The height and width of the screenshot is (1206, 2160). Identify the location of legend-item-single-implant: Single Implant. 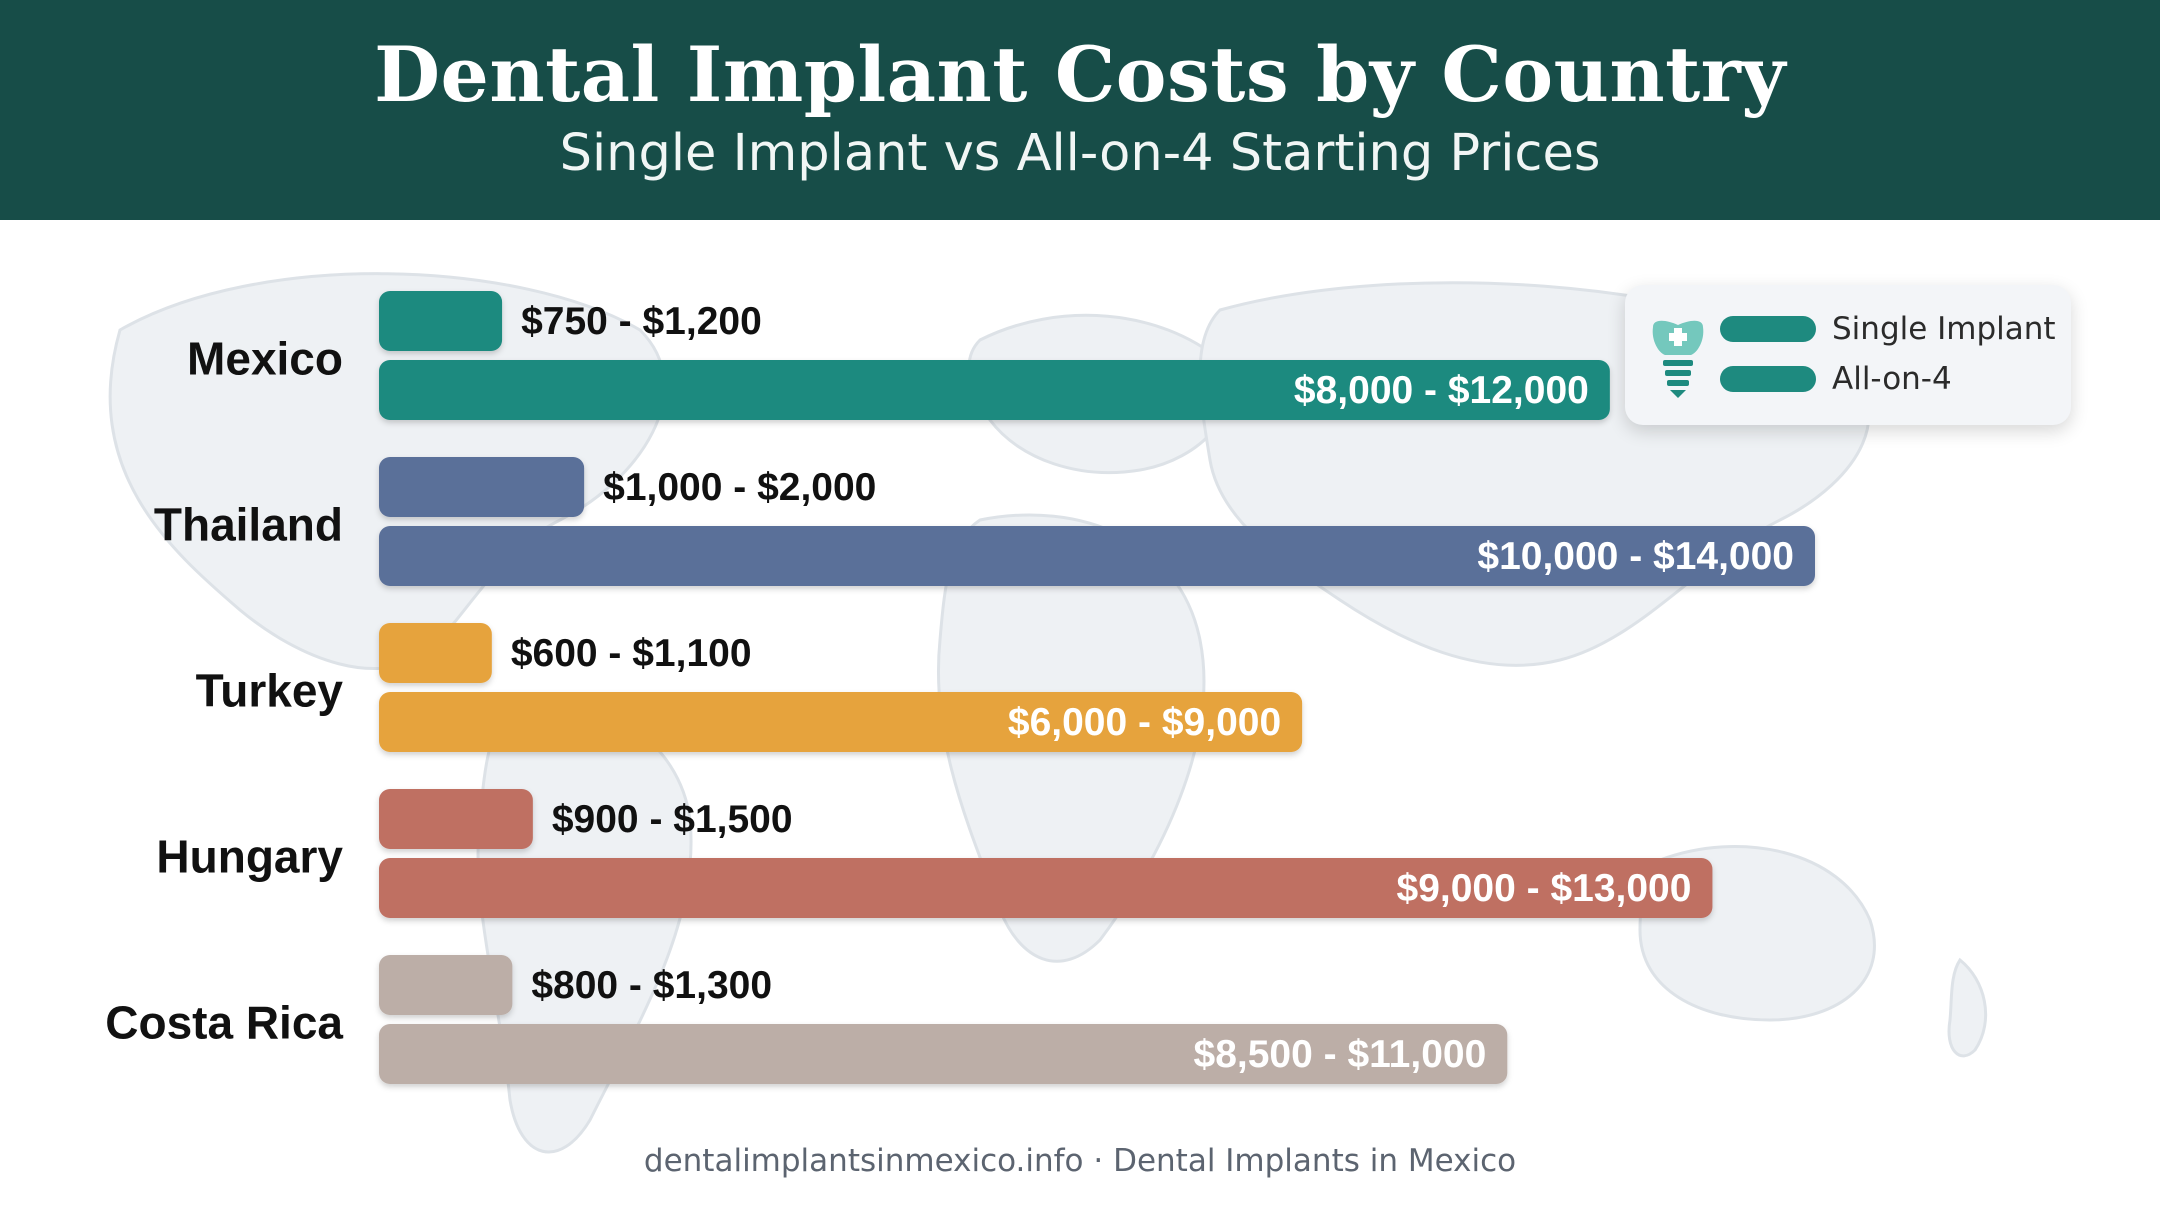
(1888, 329).